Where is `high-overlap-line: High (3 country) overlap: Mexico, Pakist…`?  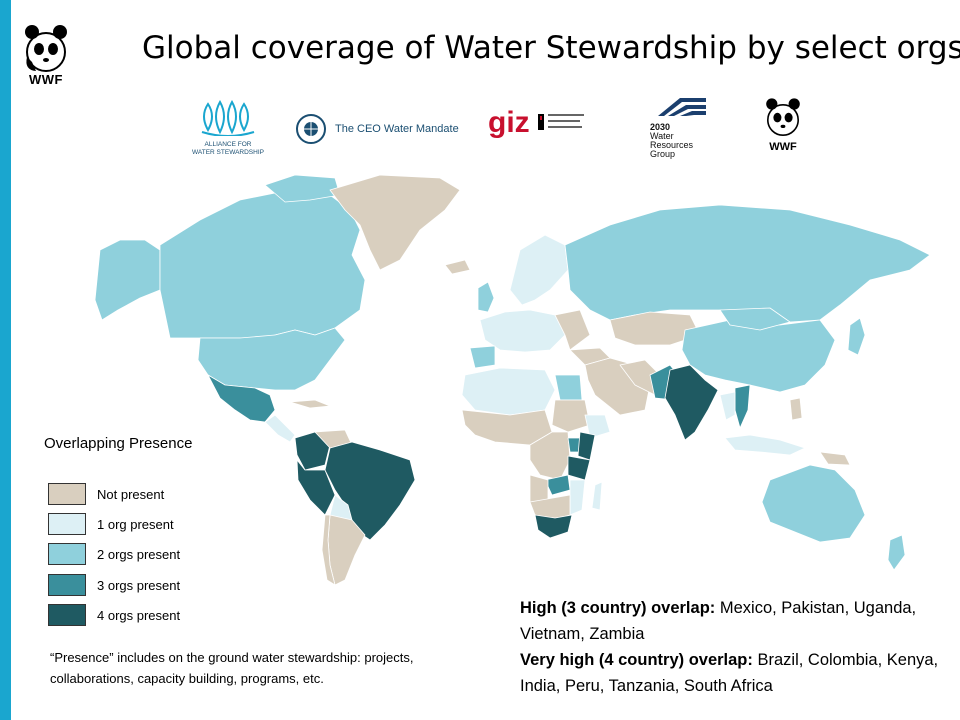
high-overlap-line: High (3 country) overlap: Mexico, Pakist… is located at coordinates (730, 621).